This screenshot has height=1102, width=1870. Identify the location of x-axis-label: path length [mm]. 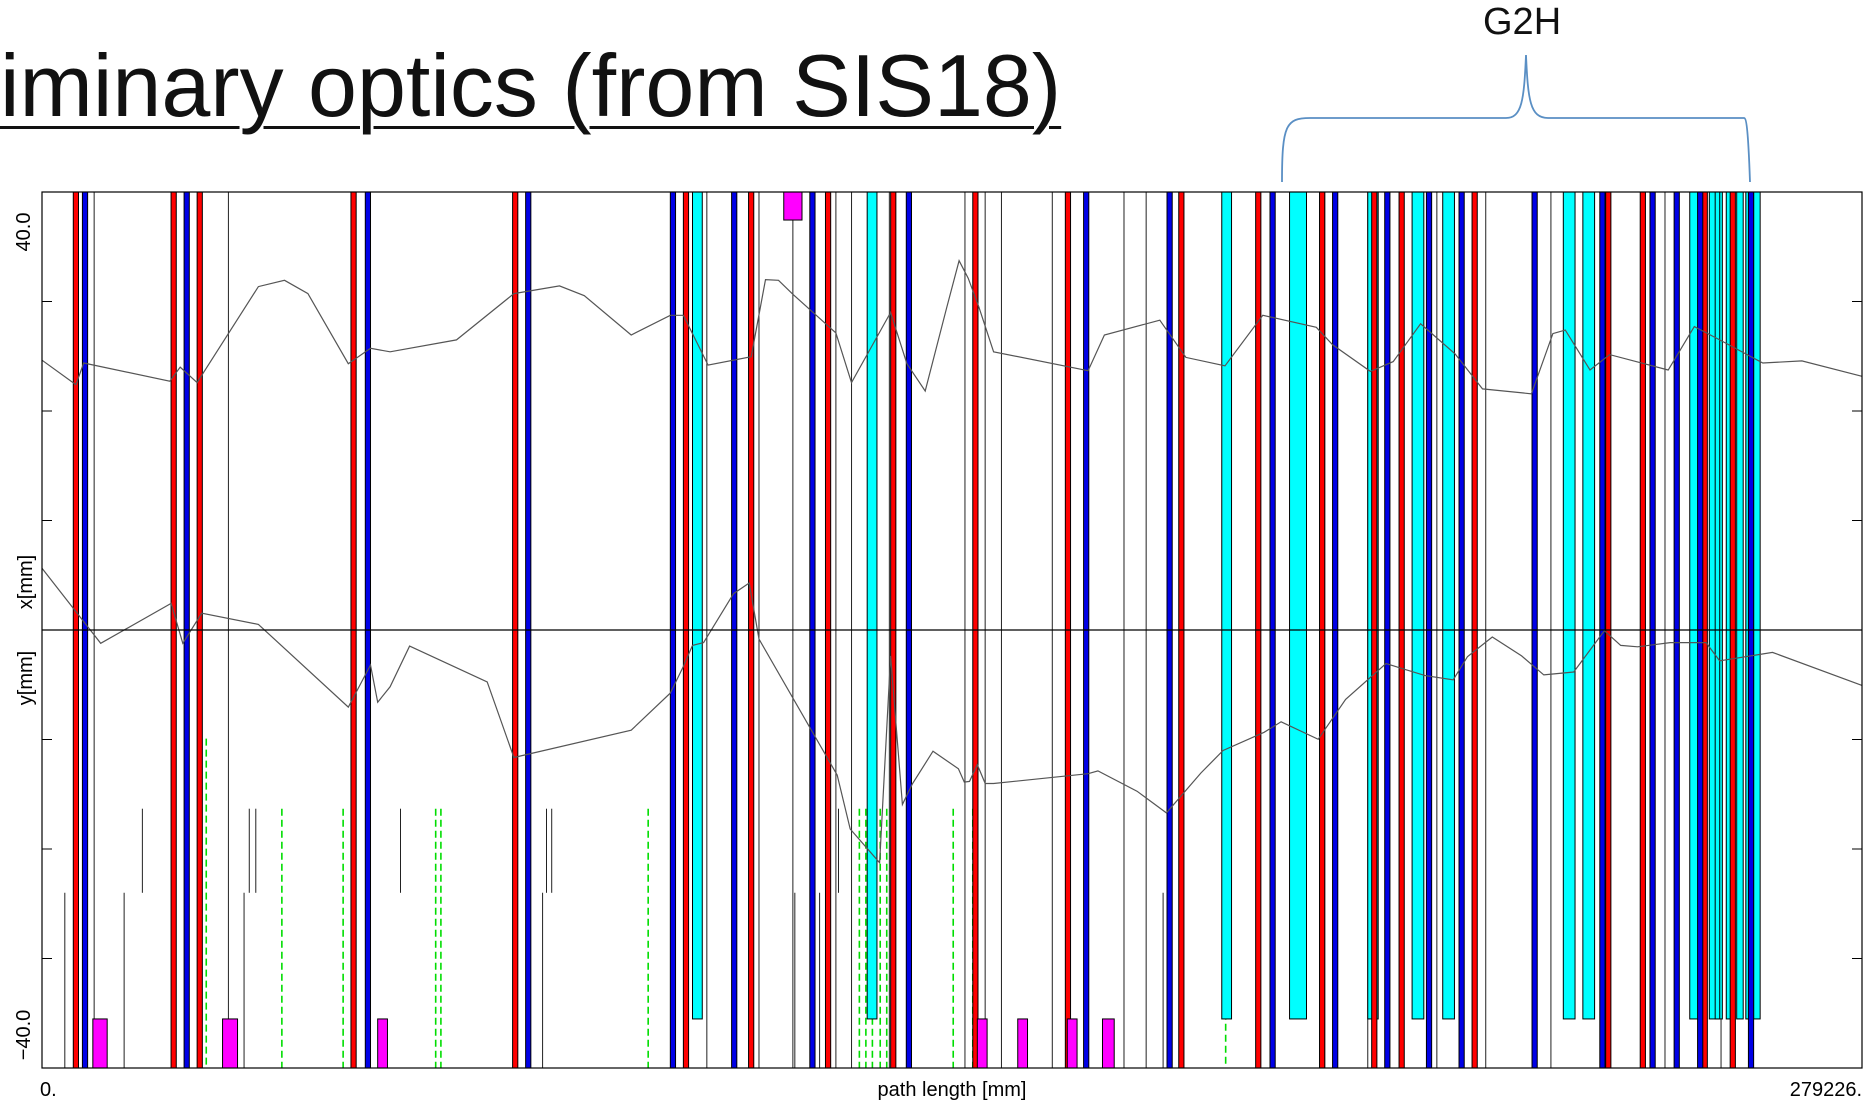
(952, 1090).